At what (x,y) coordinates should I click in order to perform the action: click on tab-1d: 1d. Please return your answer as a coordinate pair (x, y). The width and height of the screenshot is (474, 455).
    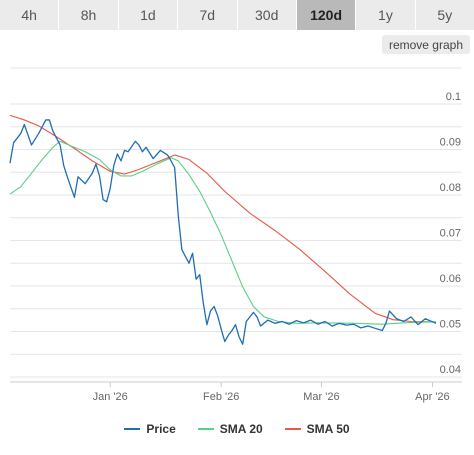
    Looking at the image, I should click on (148, 15).